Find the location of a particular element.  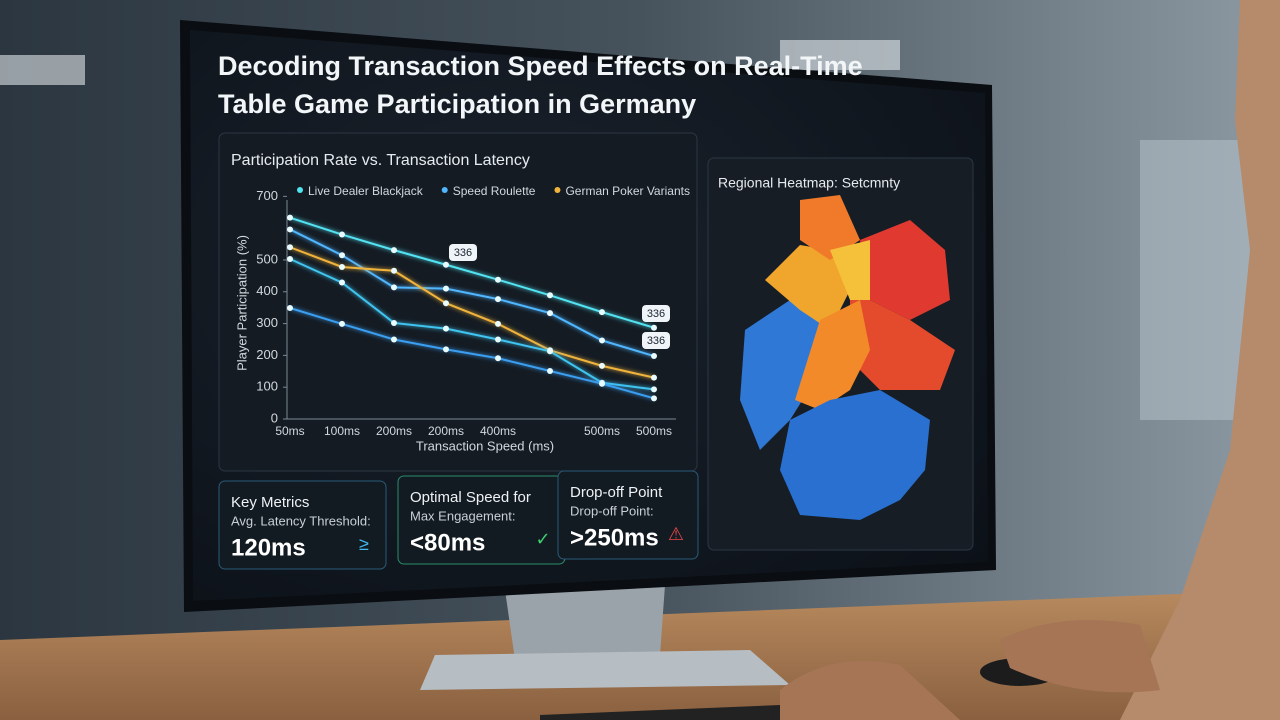

card-icon: ✓ is located at coordinates (542, 539).